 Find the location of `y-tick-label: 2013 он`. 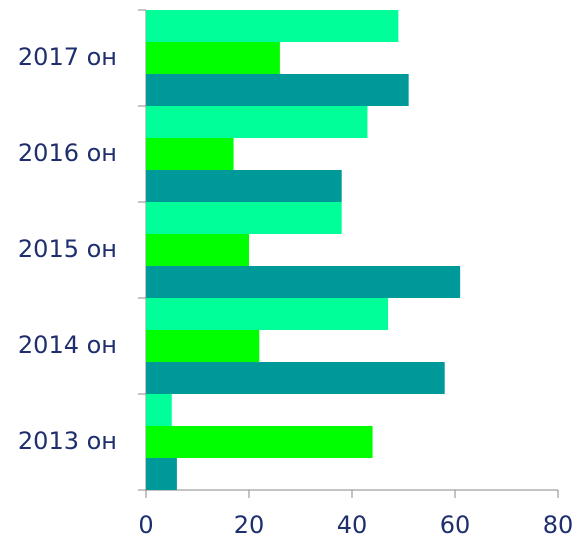

y-tick-label: 2013 он is located at coordinates (67, 441).